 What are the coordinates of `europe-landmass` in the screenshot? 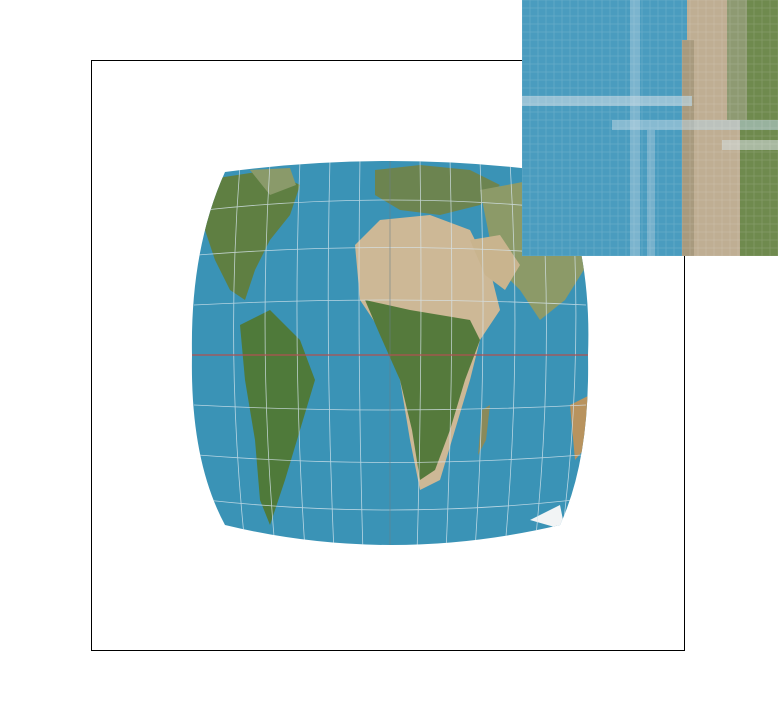 It's located at (437, 190).